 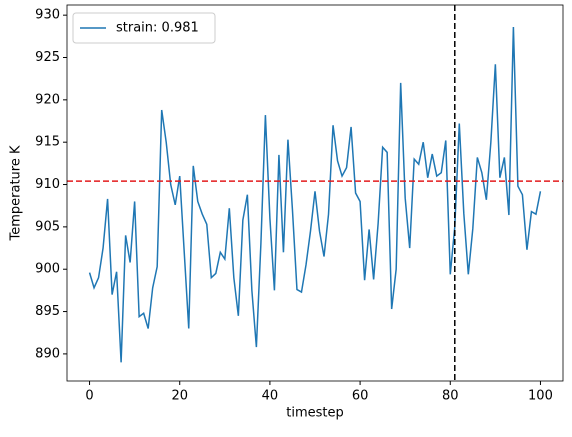 I want to click on y-tick-label: 895, so click(x=47, y=311).